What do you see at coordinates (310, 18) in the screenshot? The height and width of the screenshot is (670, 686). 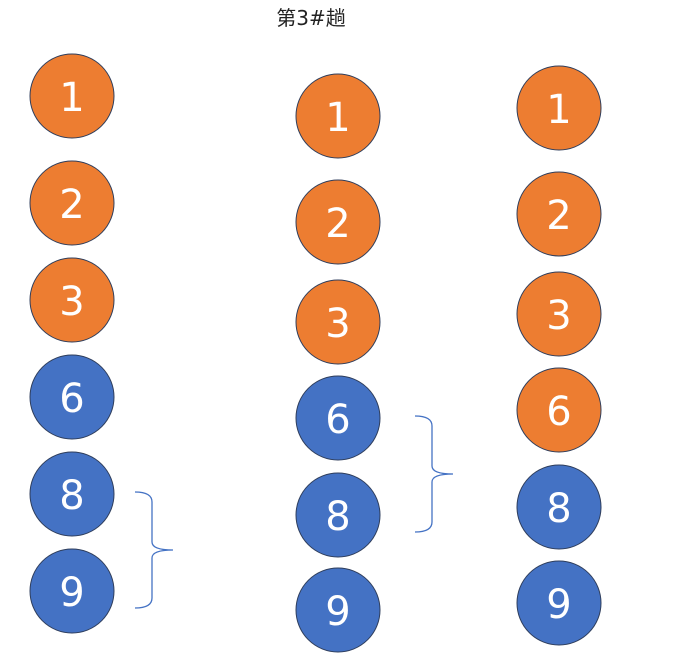 I see `diagram-title: 第3#趟` at bounding box center [310, 18].